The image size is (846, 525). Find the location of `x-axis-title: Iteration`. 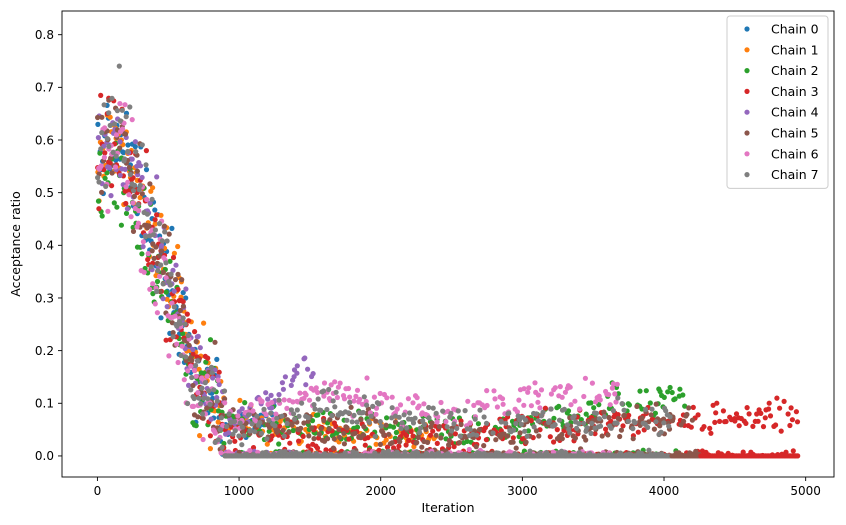

x-axis-title: Iteration is located at coordinates (447, 507).